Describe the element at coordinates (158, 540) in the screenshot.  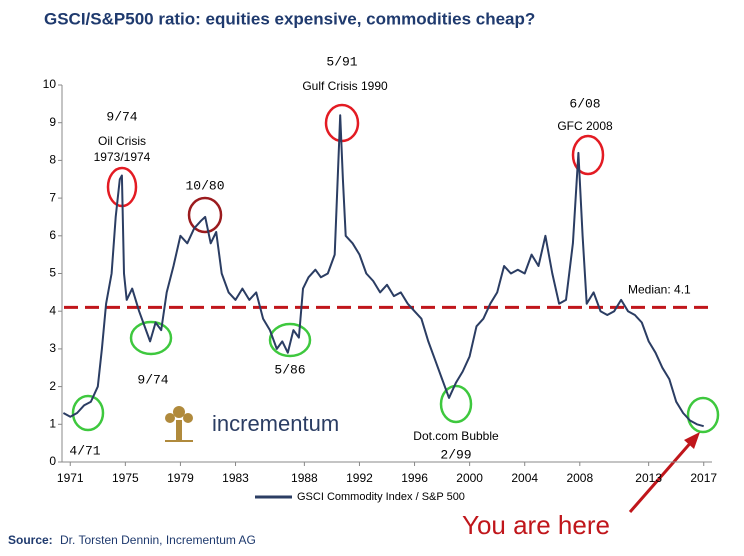
I see `source-text: Dr. Torsten Dennin, Incrementum AG` at that location.